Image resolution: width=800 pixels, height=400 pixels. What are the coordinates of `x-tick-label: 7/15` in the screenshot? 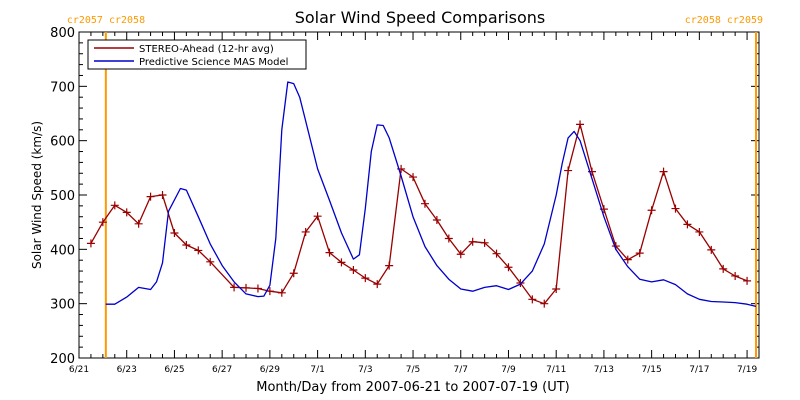 It's located at (652, 370).